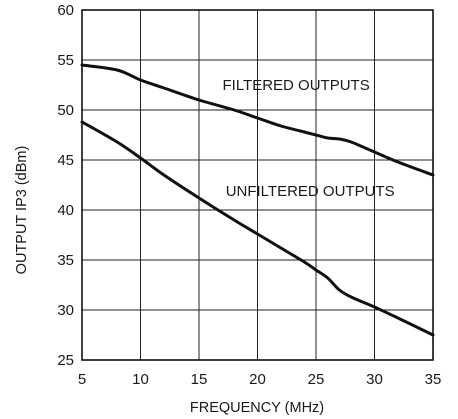 Image resolution: width=458 pixels, height=419 pixels. I want to click on y-tick-label: 50, so click(65, 110).